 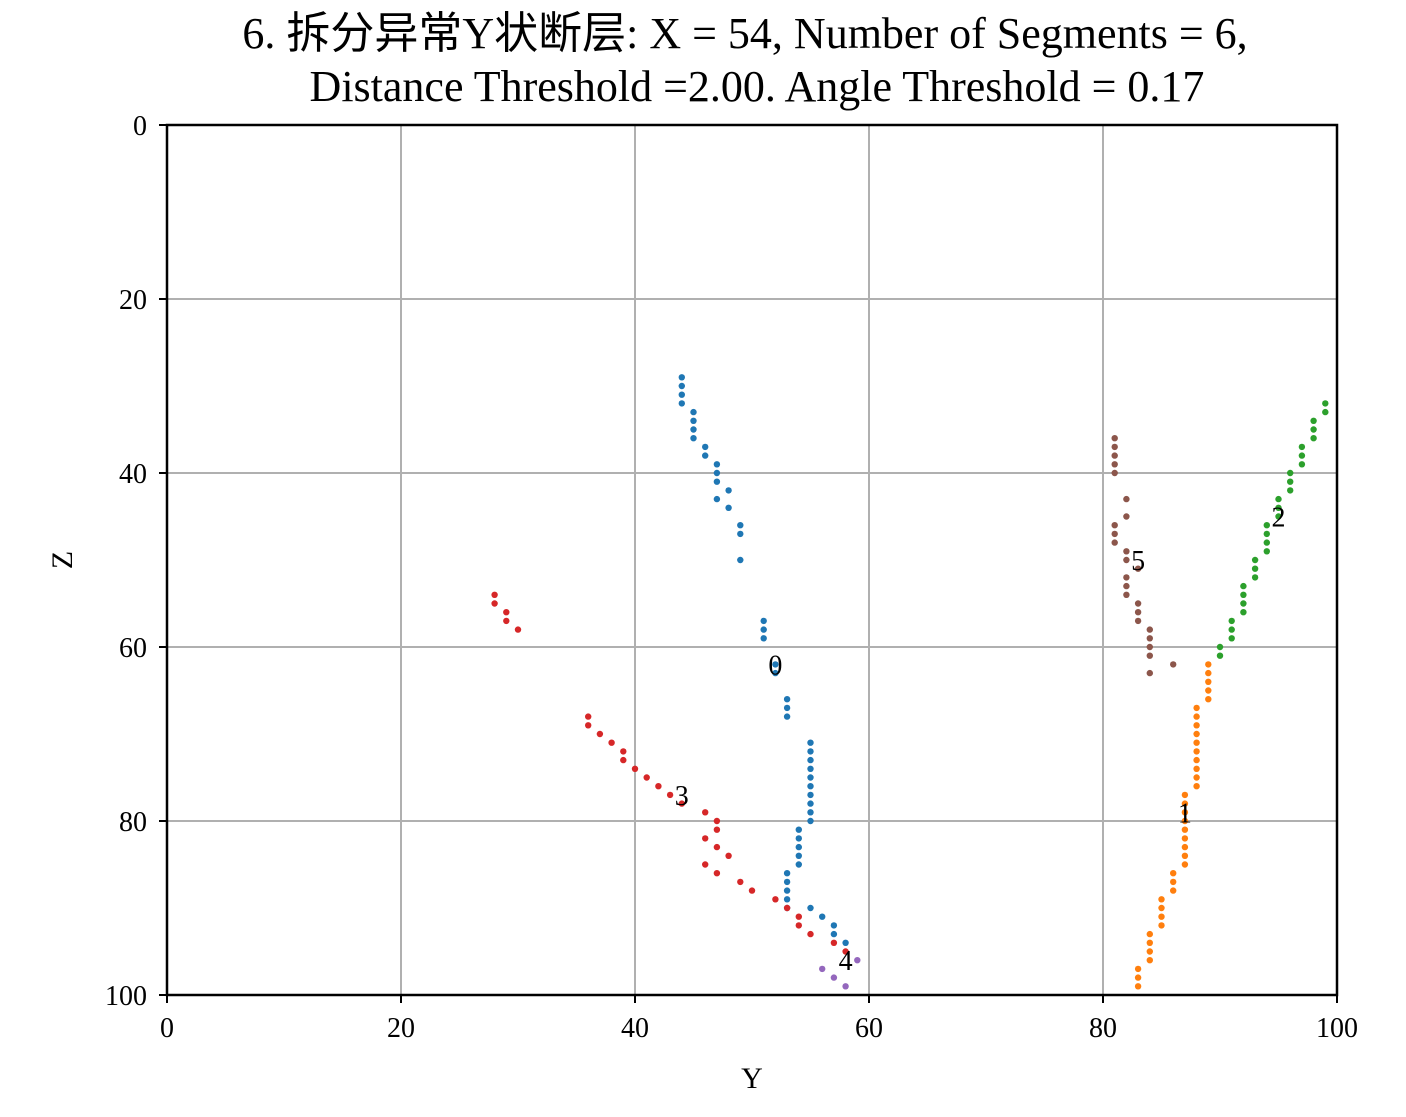 What do you see at coordinates (133, 648) in the screenshot?
I see `y-tick-label: 60` at bounding box center [133, 648].